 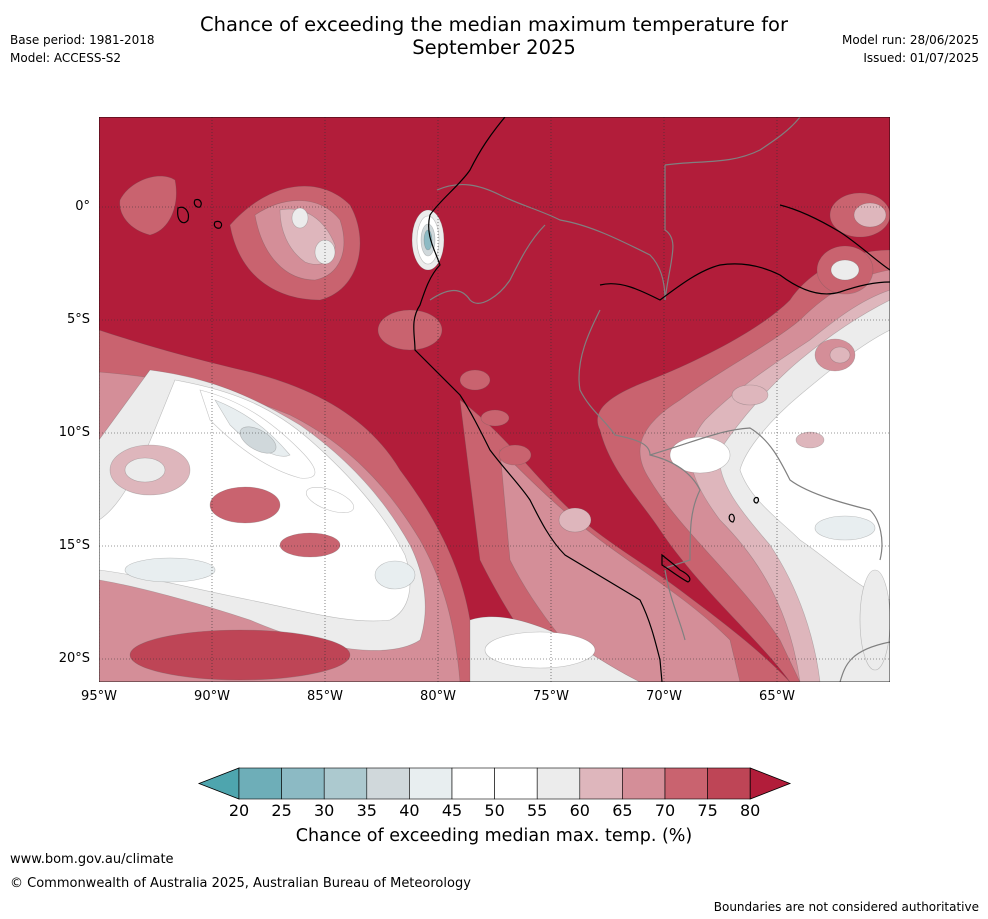 I want to click on lat-label-10s: 10°S, so click(x=74, y=432).